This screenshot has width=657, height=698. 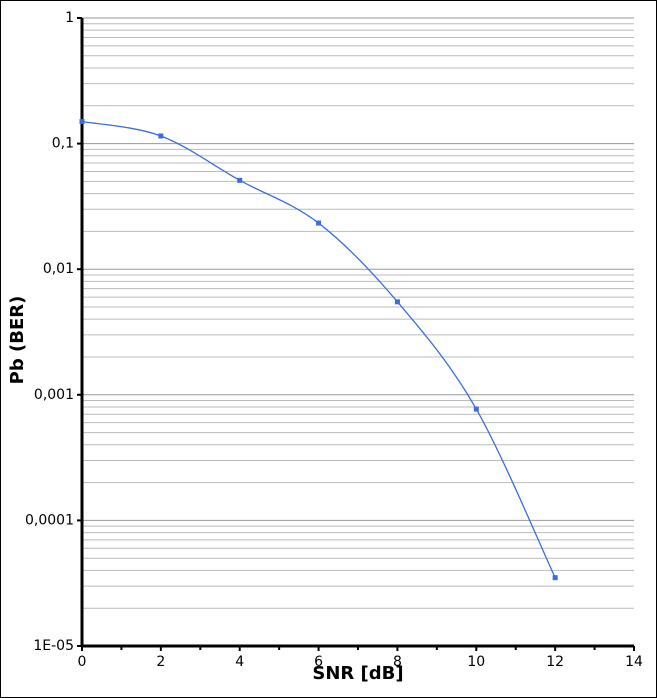 What do you see at coordinates (58, 269) in the screenshot?
I see `y-tick-label: 0,01` at bounding box center [58, 269].